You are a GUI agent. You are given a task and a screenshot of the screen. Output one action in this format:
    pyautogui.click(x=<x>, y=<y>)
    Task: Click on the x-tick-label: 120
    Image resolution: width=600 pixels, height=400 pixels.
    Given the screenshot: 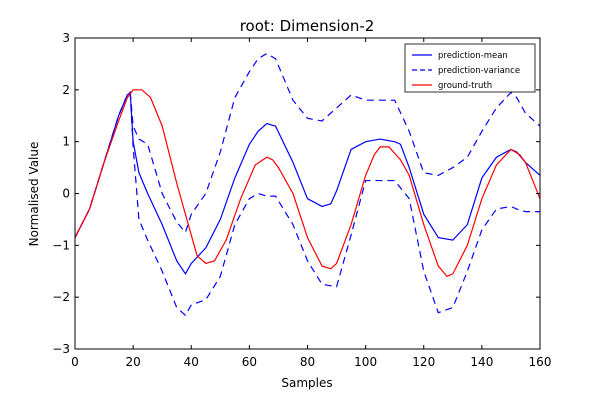 What is the action you would take?
    pyautogui.click(x=423, y=362)
    